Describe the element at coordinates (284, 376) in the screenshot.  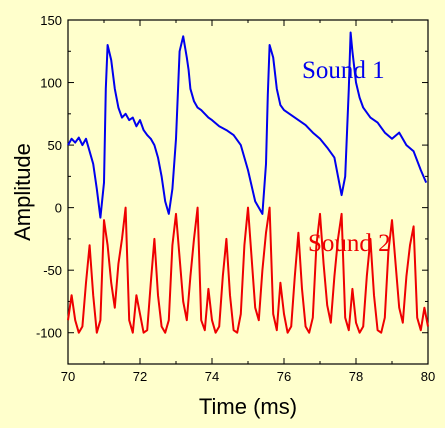
I see `x-tick-label: 76` at that location.